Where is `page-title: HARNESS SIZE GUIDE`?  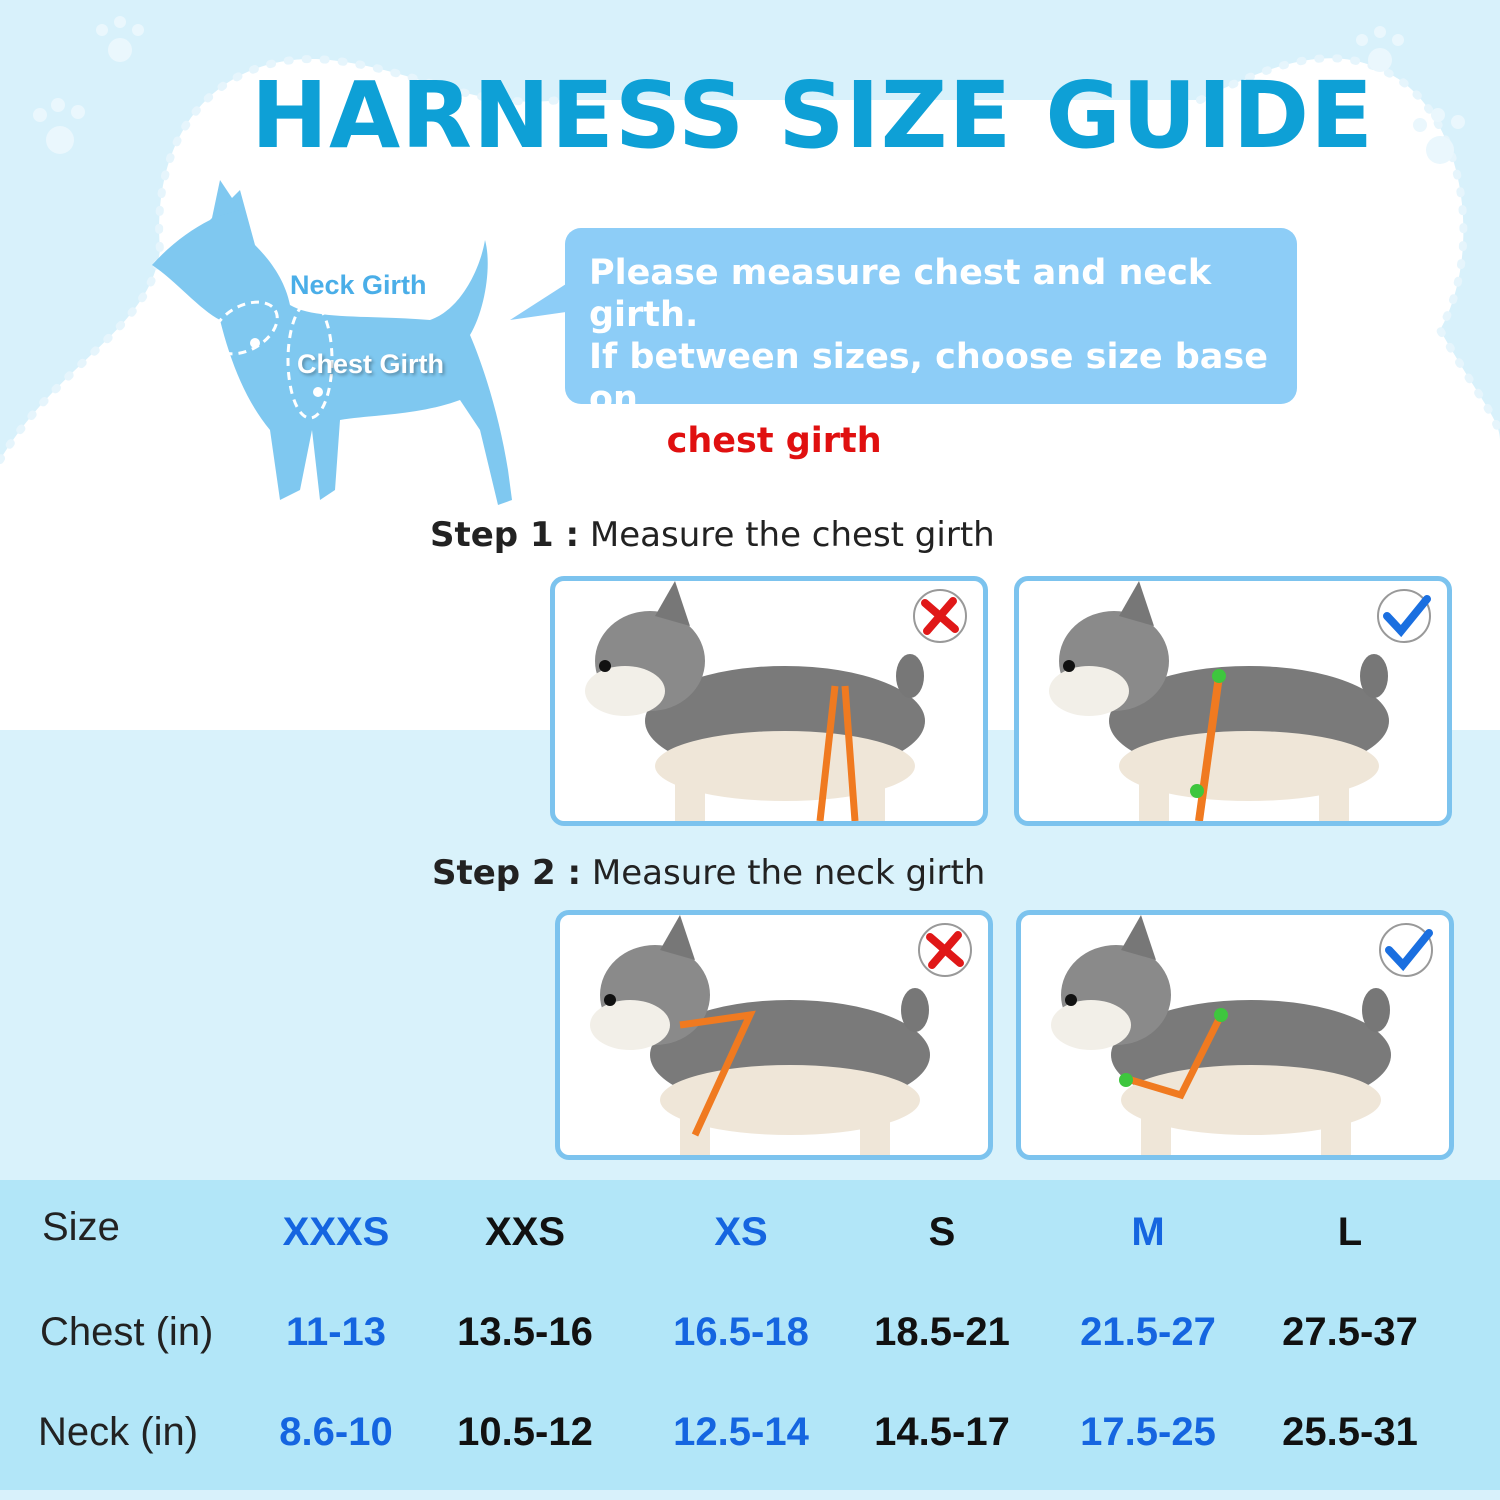 page-title: HARNESS SIZE GUIDE is located at coordinates (812, 115).